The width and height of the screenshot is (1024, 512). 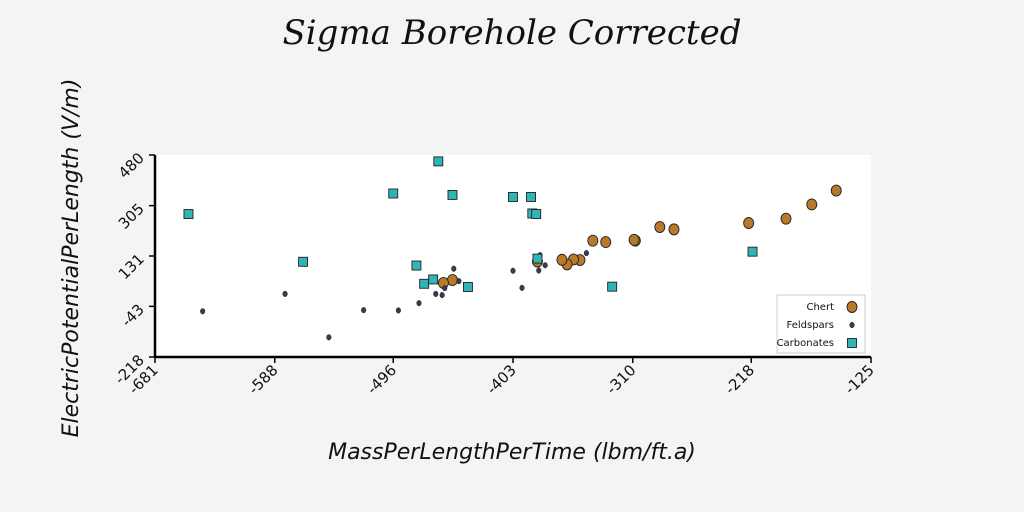 I want to click on legend-marker-carbonates, so click(x=852, y=343).